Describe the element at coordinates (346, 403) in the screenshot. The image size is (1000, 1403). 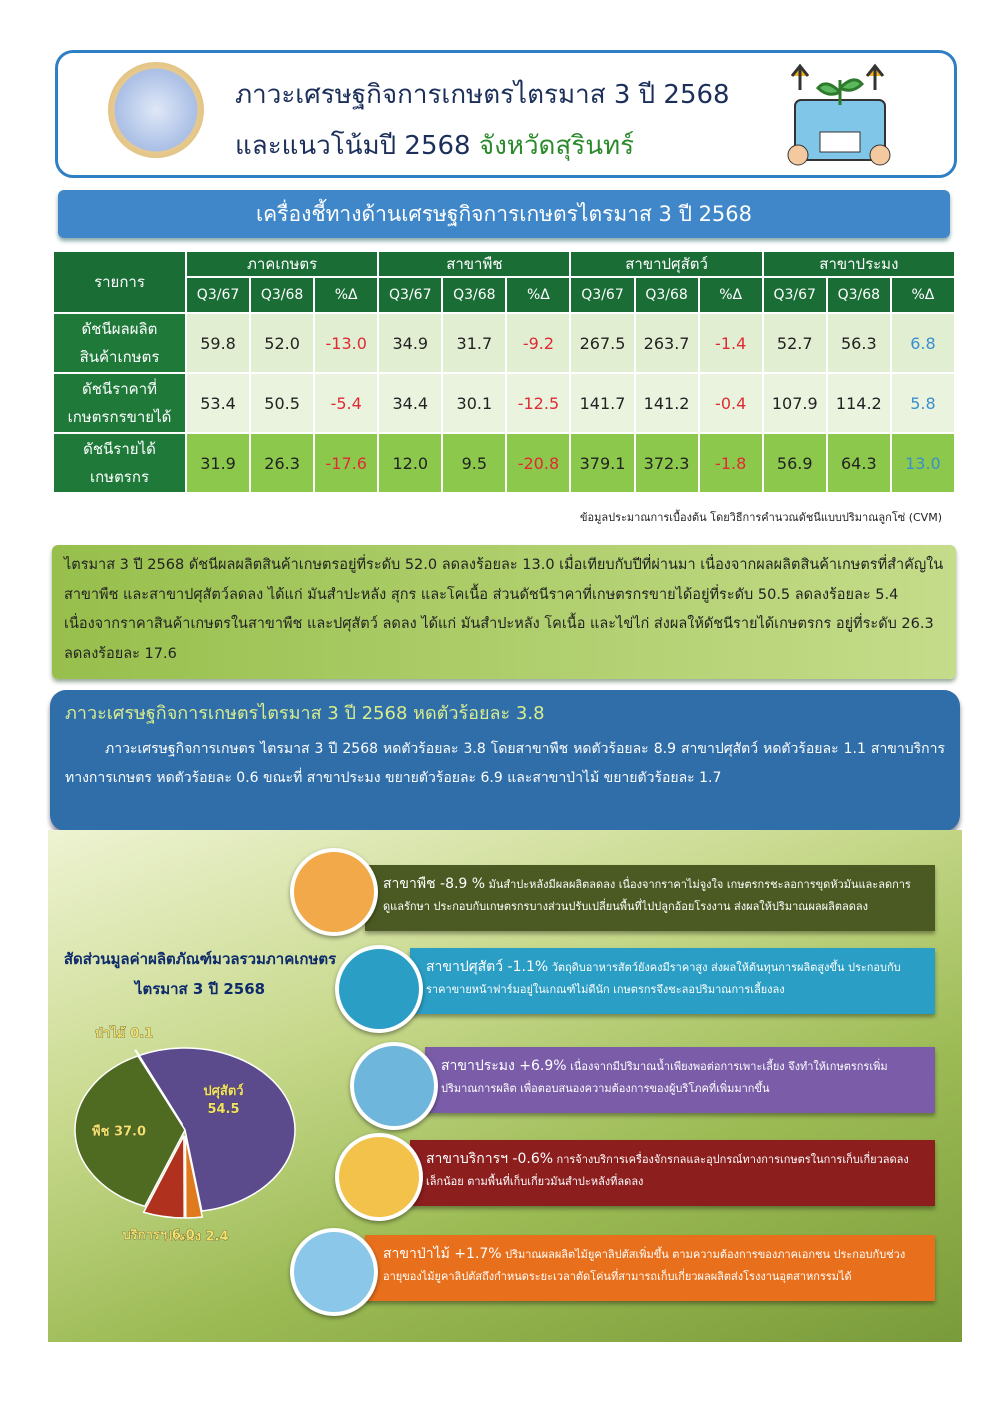
I see `cell: -5.4` at that location.